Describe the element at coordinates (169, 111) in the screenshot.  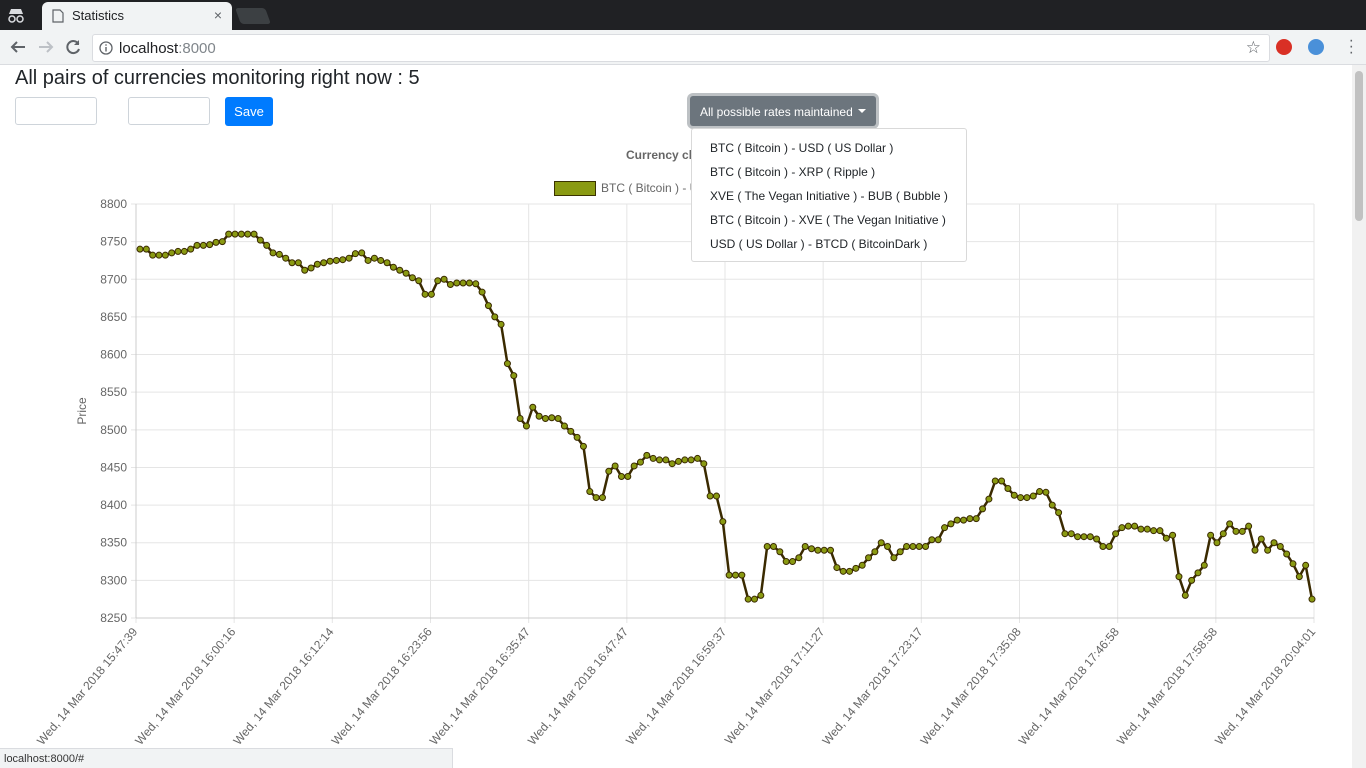
I see `pair-to-input` at that location.